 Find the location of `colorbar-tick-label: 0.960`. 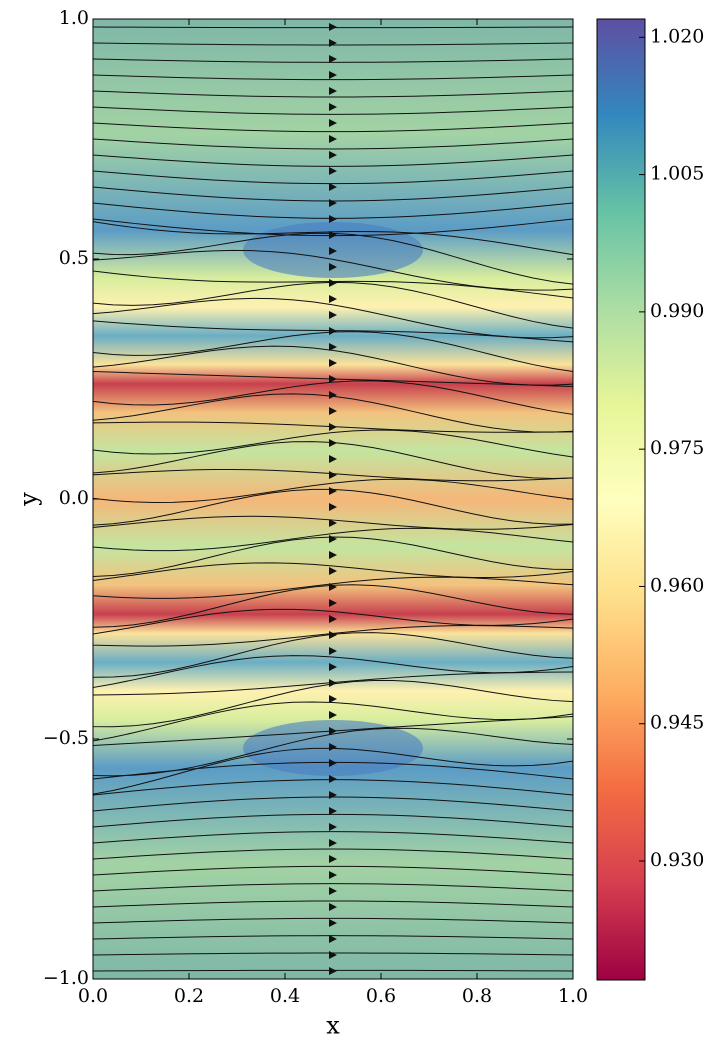

colorbar-tick-label: 0.960 is located at coordinates (677, 585).